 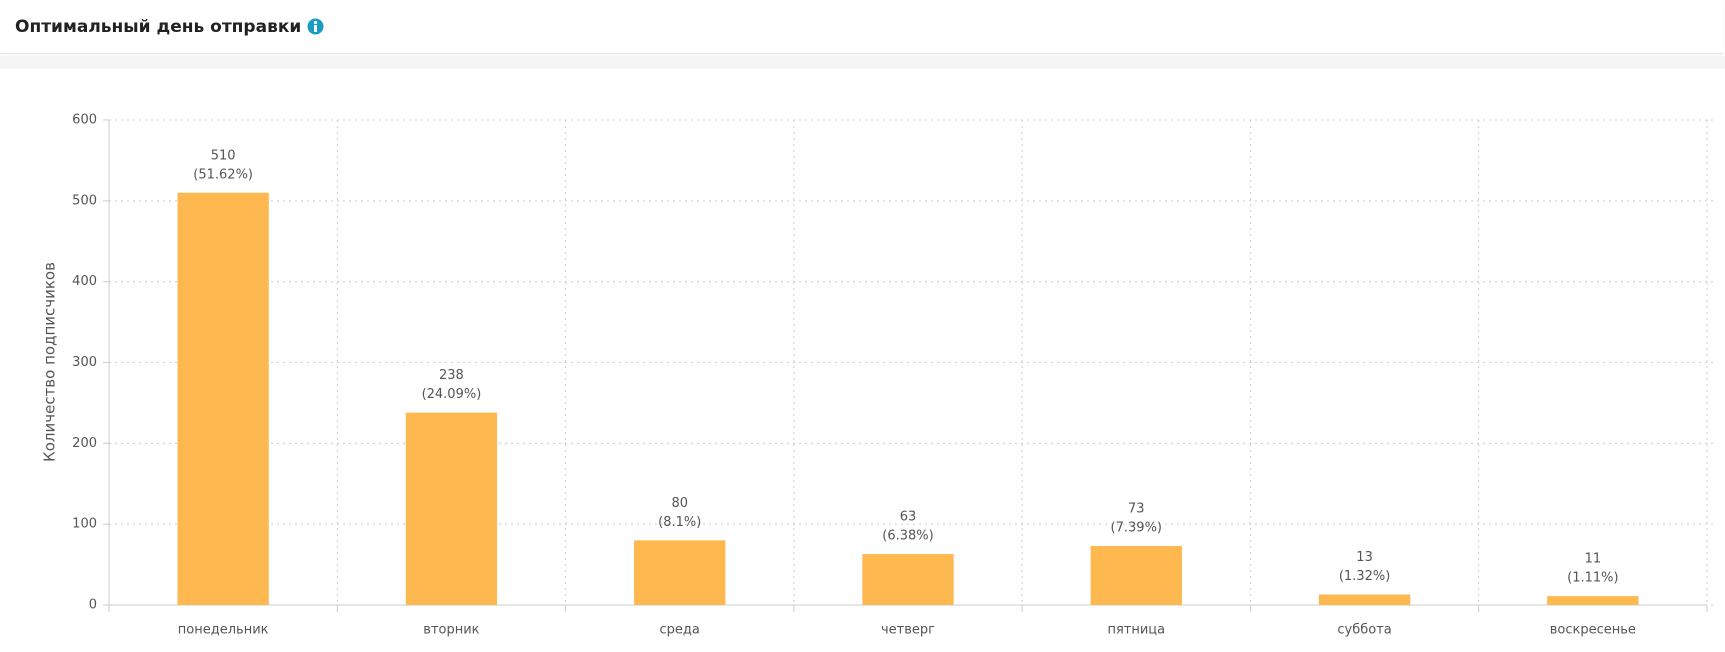 I want to click on y-tick-label: 600, so click(x=84, y=120).